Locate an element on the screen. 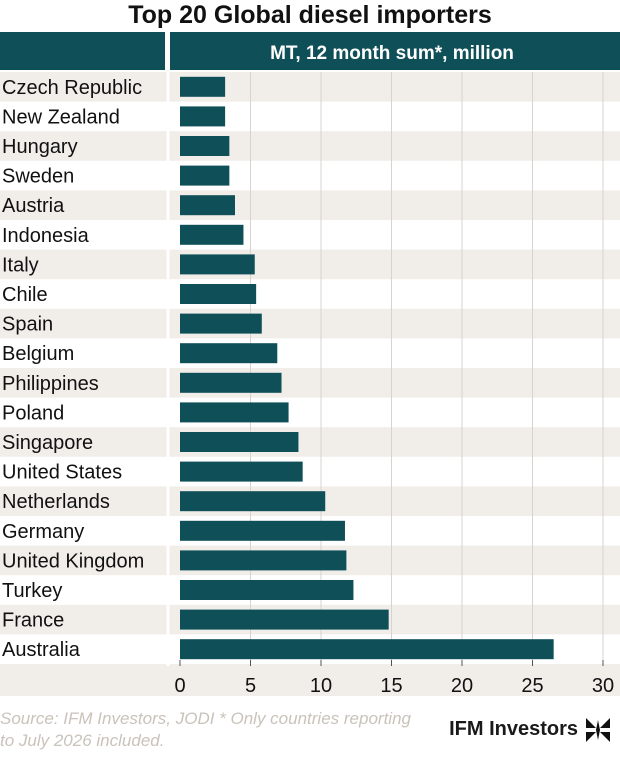  category-label: Hungary is located at coordinates (40, 147).